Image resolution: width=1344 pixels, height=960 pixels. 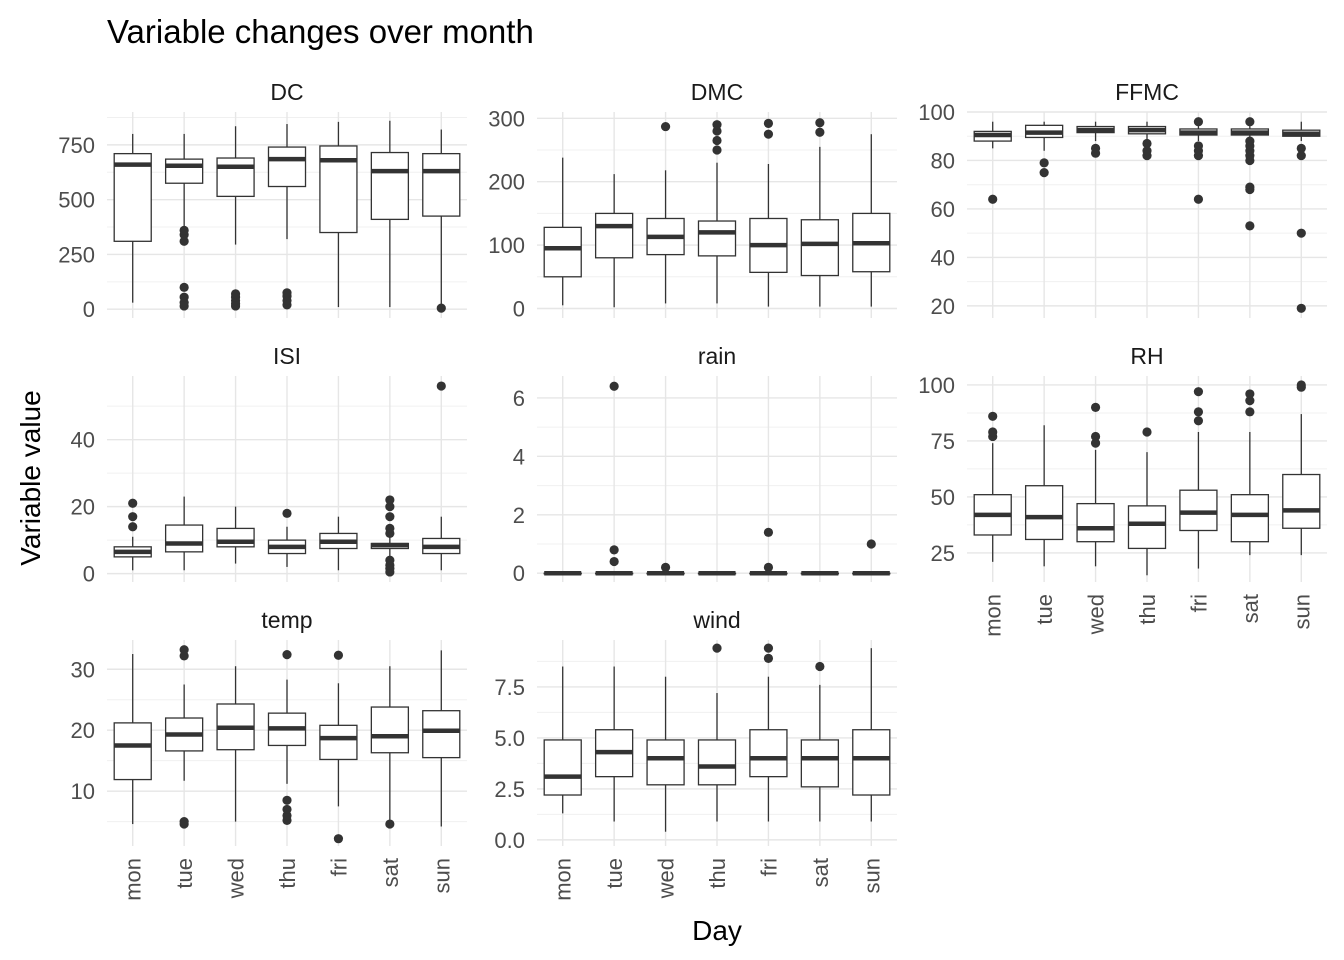 I want to click on box-rain-wed, so click(x=665, y=569).